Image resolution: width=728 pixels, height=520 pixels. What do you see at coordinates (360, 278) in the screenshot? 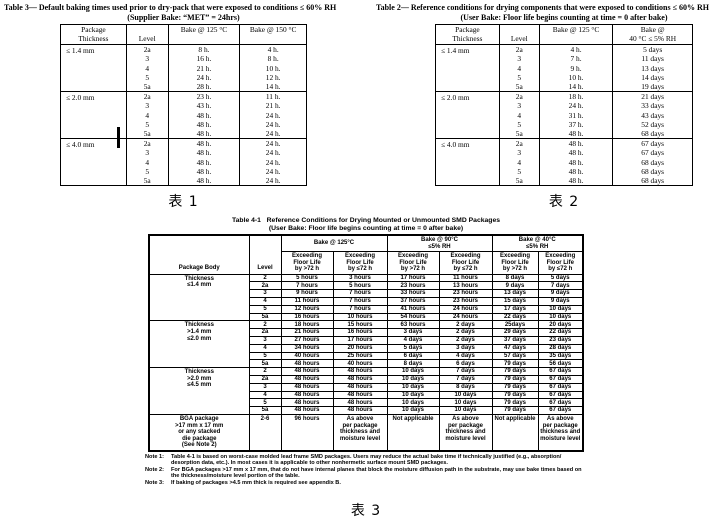
I see `bake-time-cell: 3 hours` at bounding box center [360, 278].